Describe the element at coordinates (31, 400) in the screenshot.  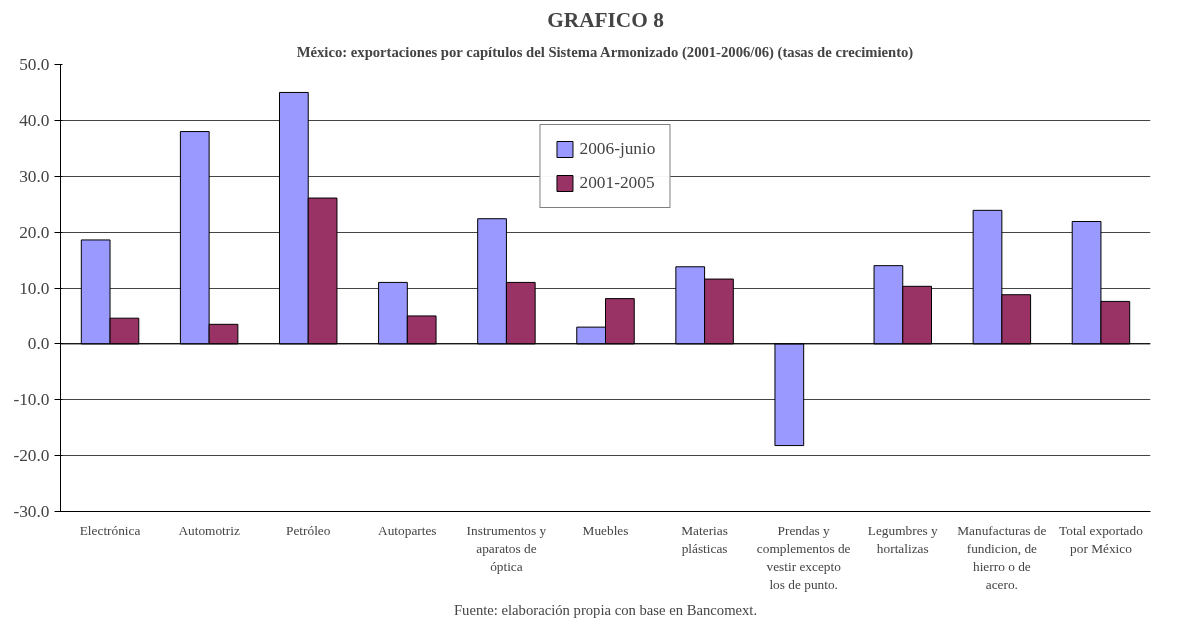
I see `y-tick-label: -10.0` at that location.